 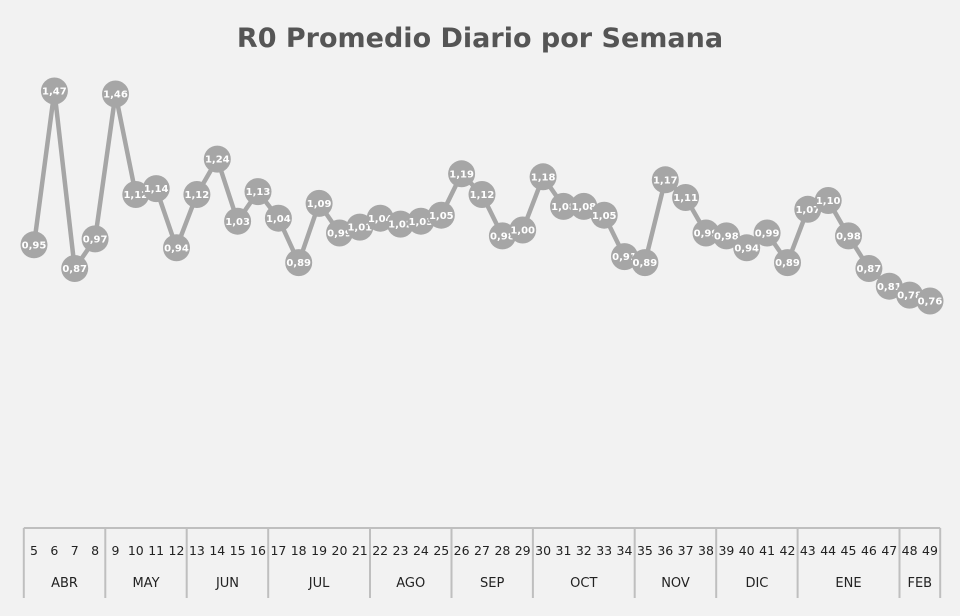 I want to click on data-label: 1,07, so click(x=807, y=210).